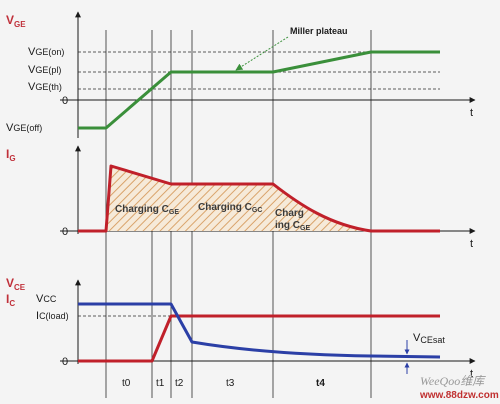  Describe the element at coordinates (471, 374) in the screenshot. I see `vce-t-label: t` at that location.